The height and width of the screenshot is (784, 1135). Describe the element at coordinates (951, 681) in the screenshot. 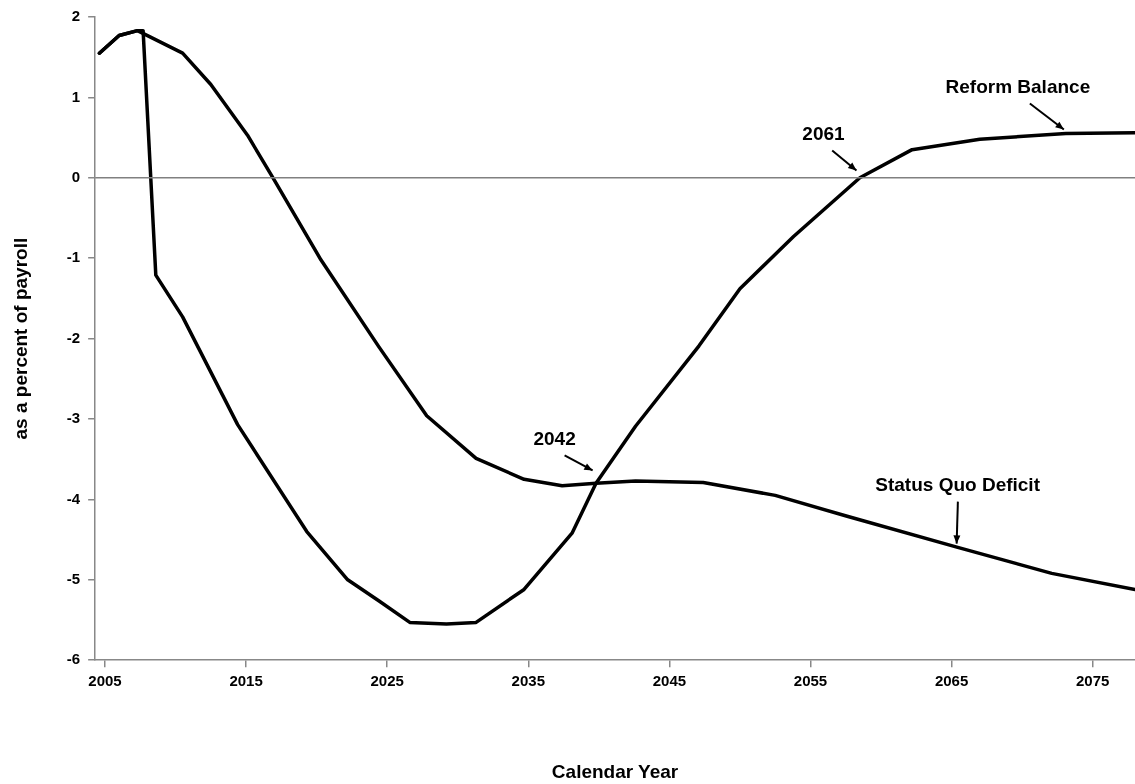

I see `x-tick-label: 2065` at that location.